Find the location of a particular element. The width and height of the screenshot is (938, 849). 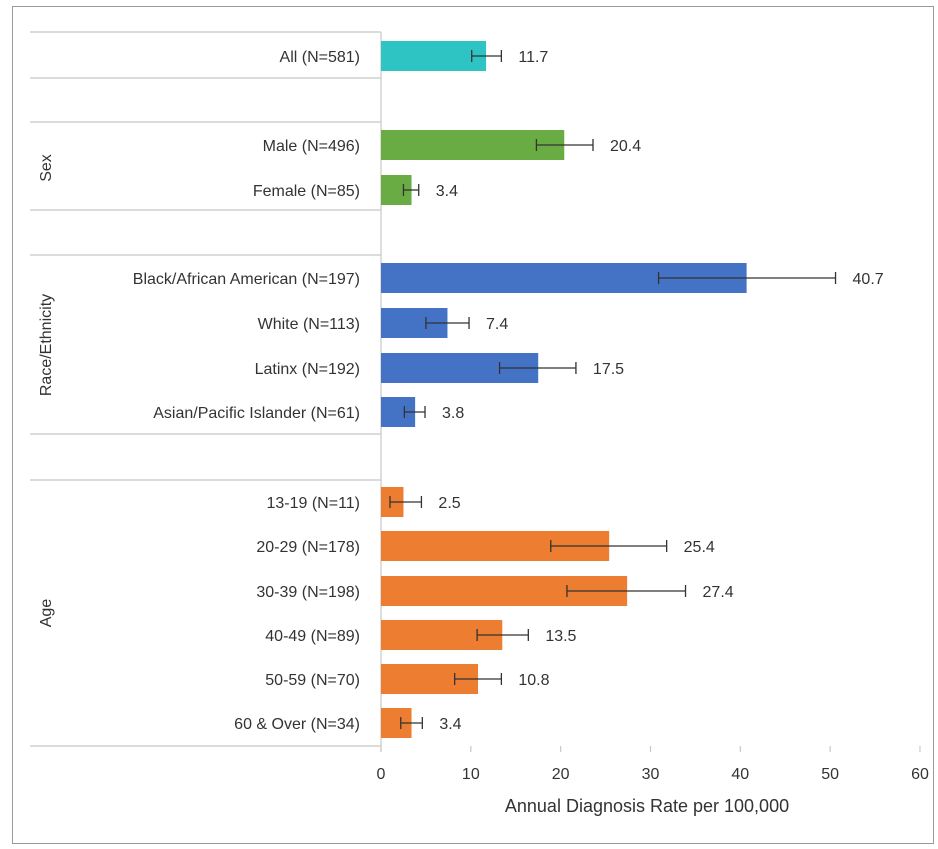

value-label-all-n-581: 11.7 is located at coordinates (533, 57).